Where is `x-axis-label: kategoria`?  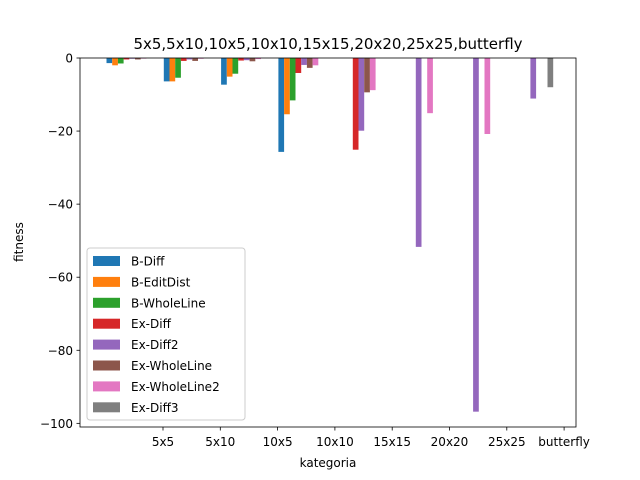
x-axis-label: kategoria is located at coordinates (328, 463).